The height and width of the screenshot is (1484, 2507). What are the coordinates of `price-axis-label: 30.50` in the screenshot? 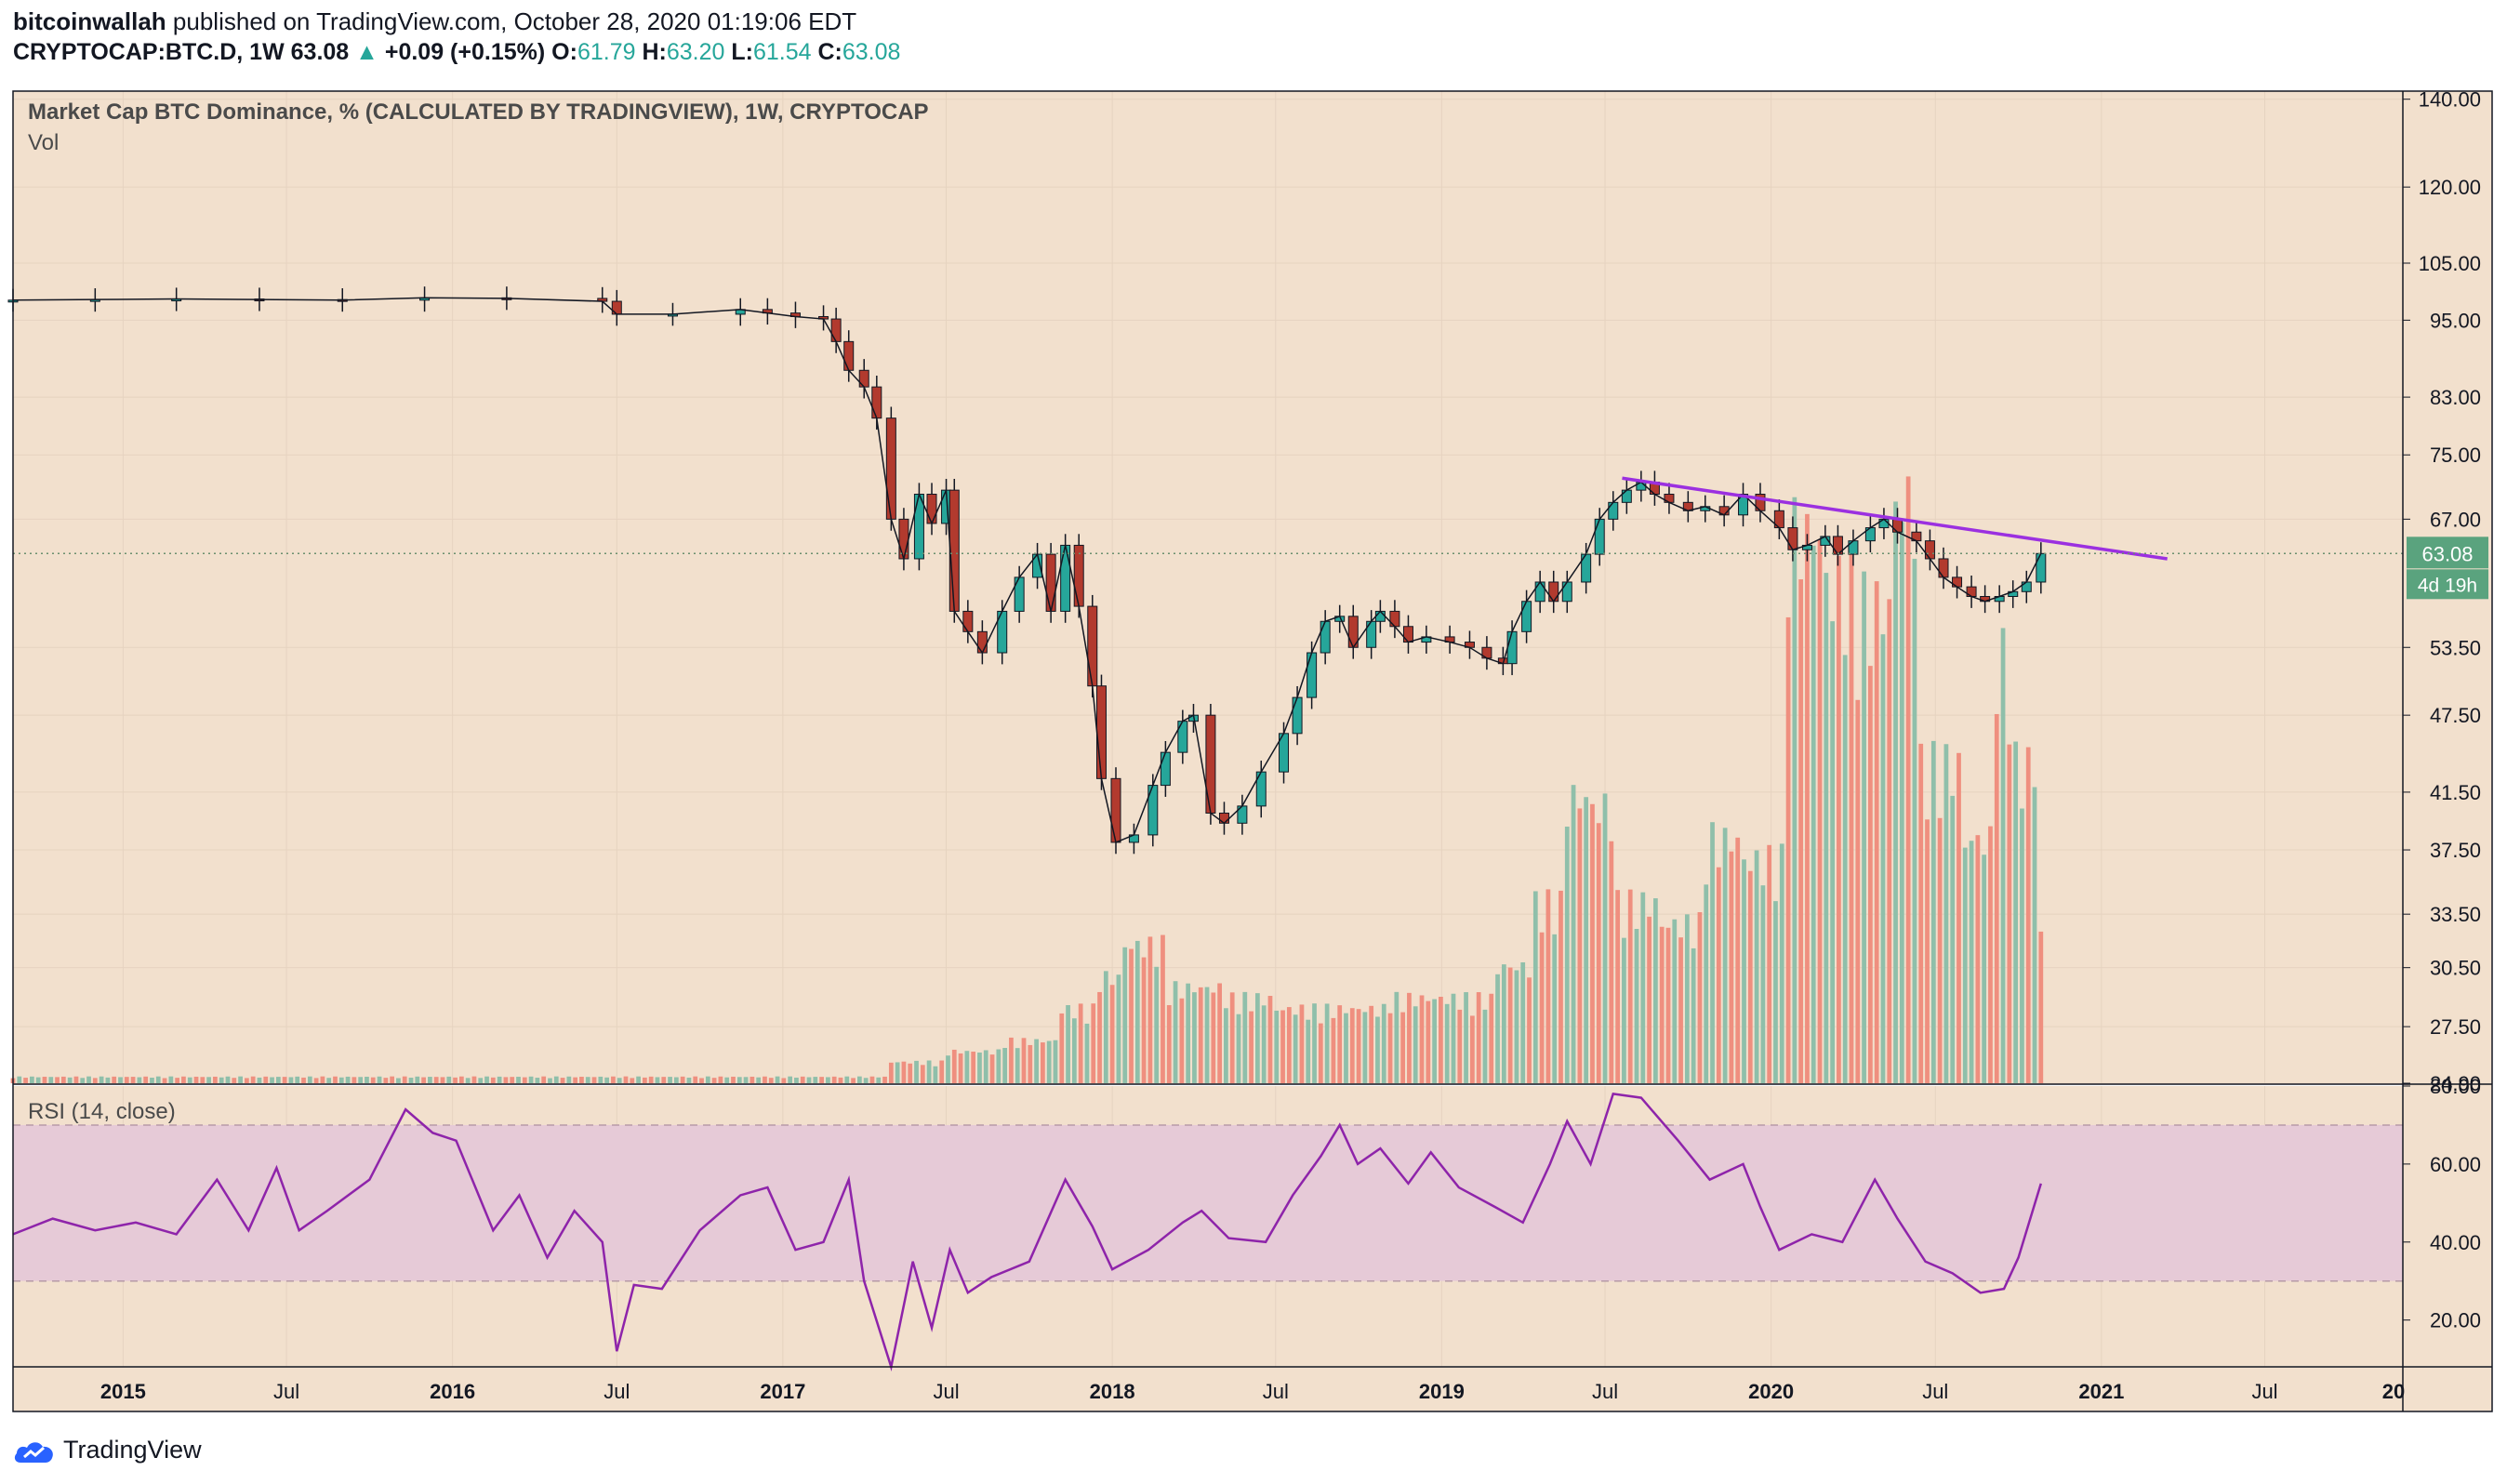 It's located at (2455, 968).